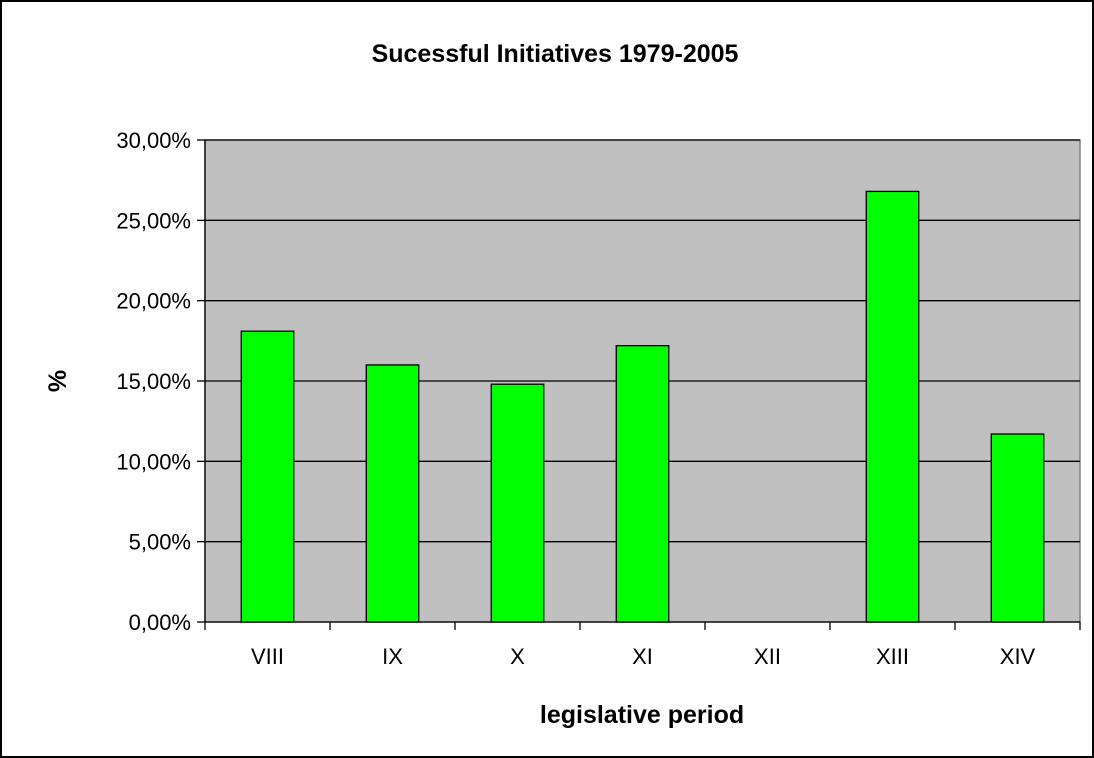  I want to click on bar-xi, so click(642, 484).